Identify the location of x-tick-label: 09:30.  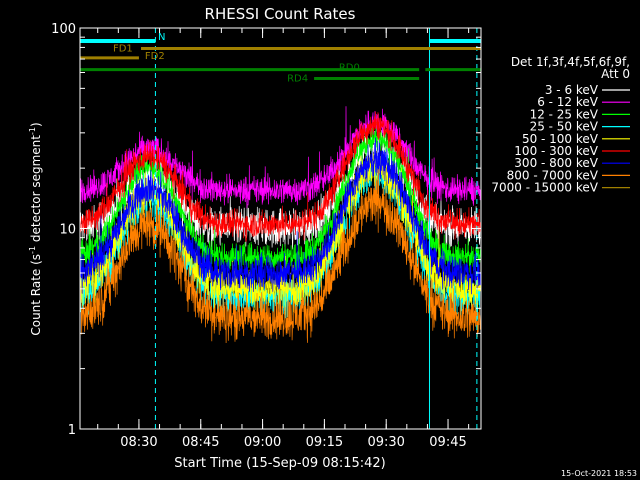
(385, 442).